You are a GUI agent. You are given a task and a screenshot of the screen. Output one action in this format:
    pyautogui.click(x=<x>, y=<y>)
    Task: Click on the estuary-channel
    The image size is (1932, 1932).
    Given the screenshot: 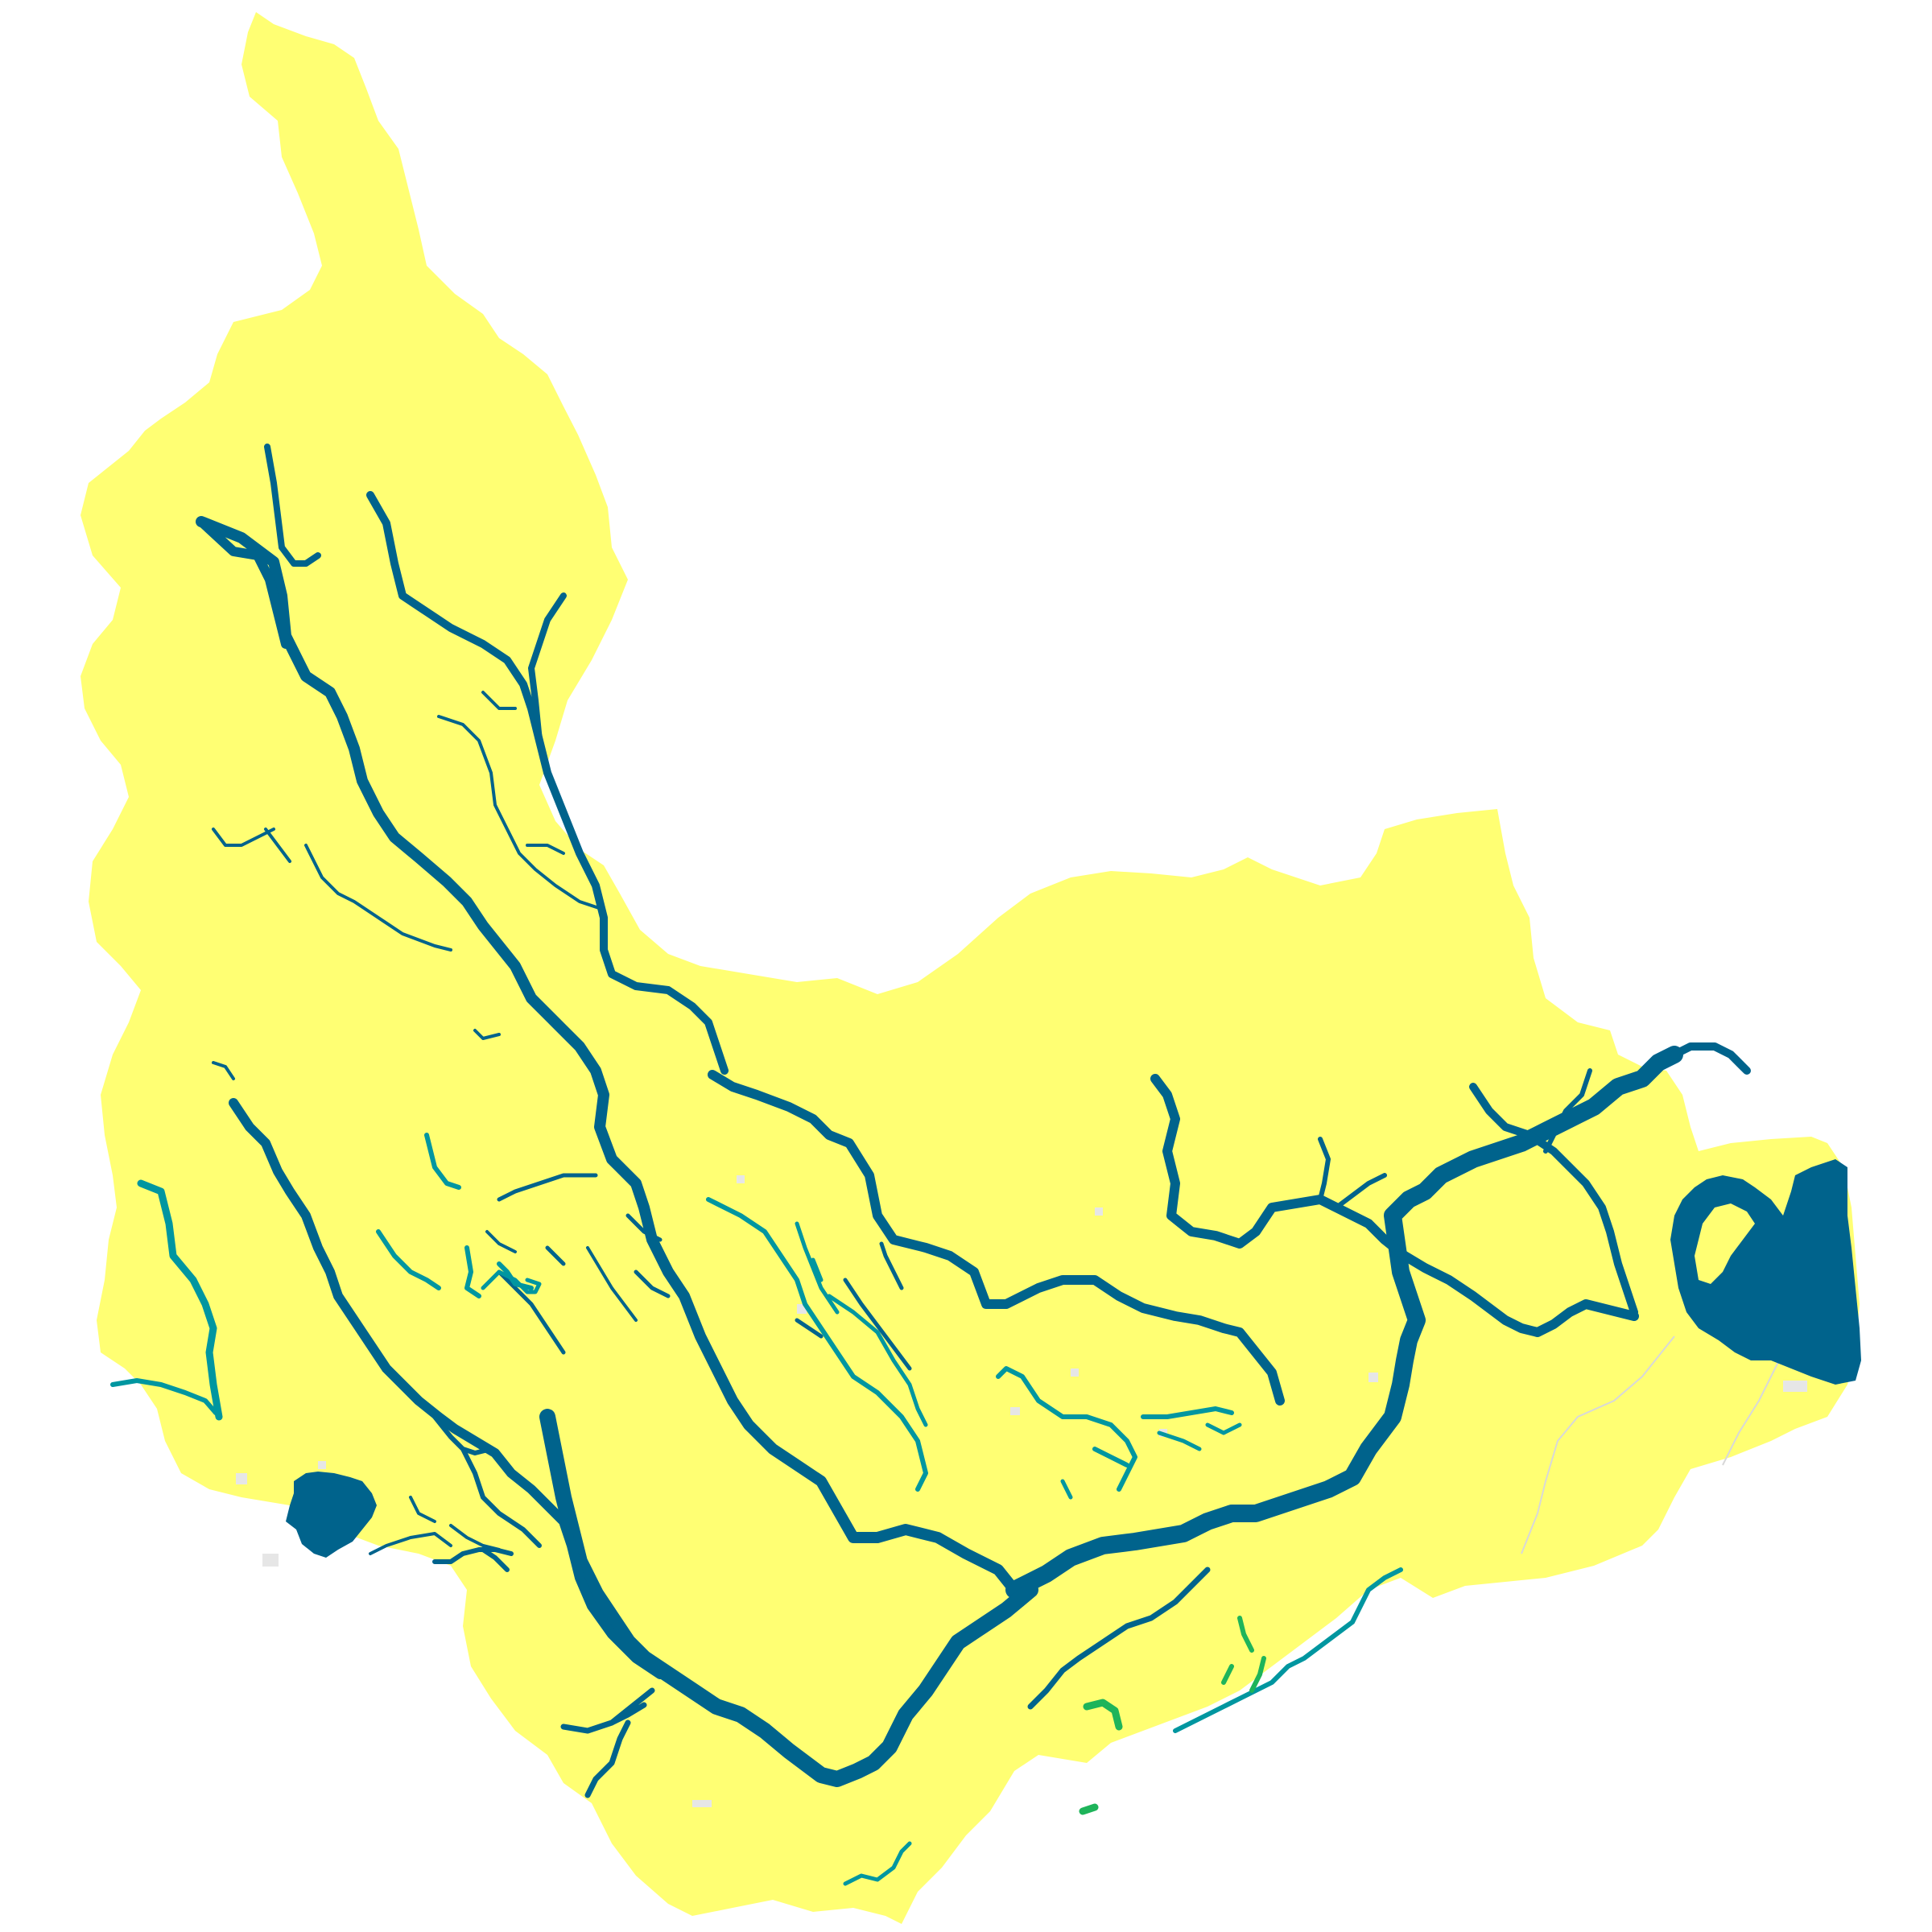 What is the action you would take?
    pyautogui.click(x=1710, y=1058)
    